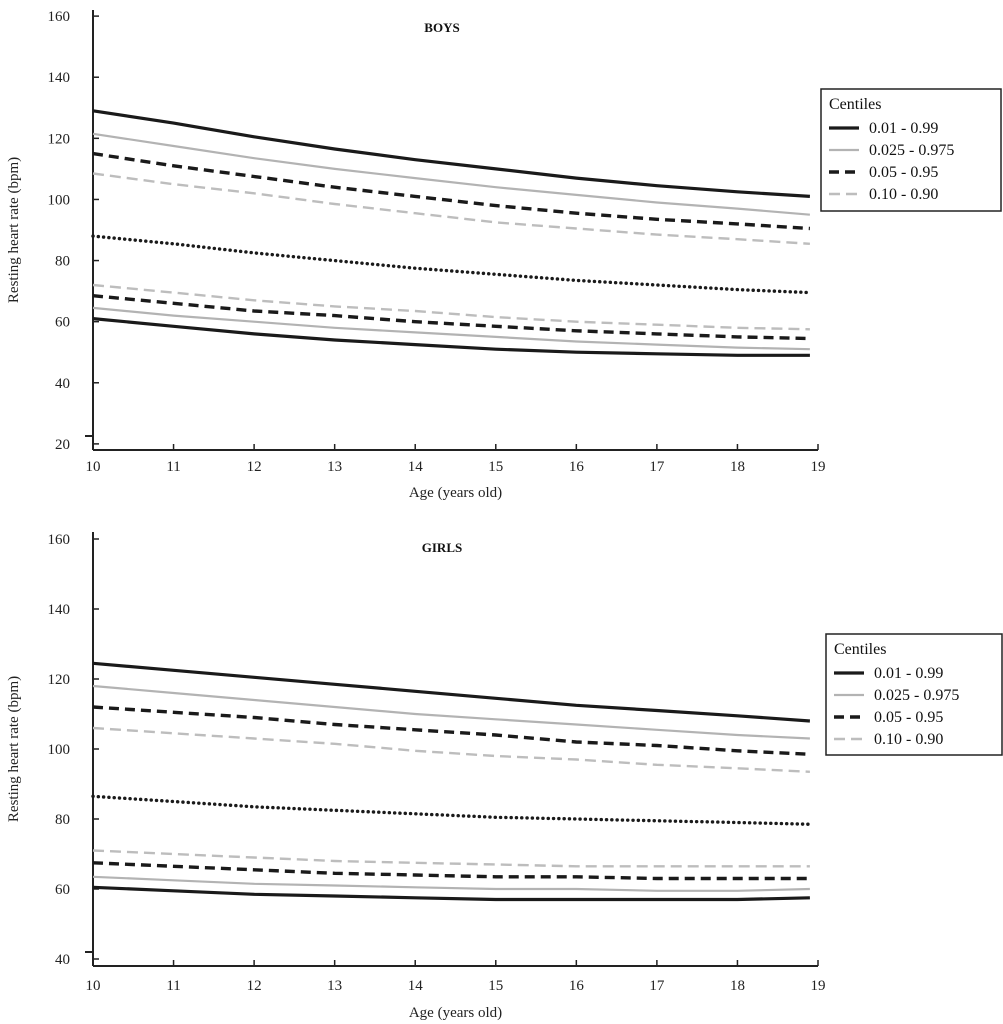 The width and height of the screenshot is (1003, 1024). What do you see at coordinates (441, 27) in the screenshot?
I see `chart-title: BOYS` at bounding box center [441, 27].